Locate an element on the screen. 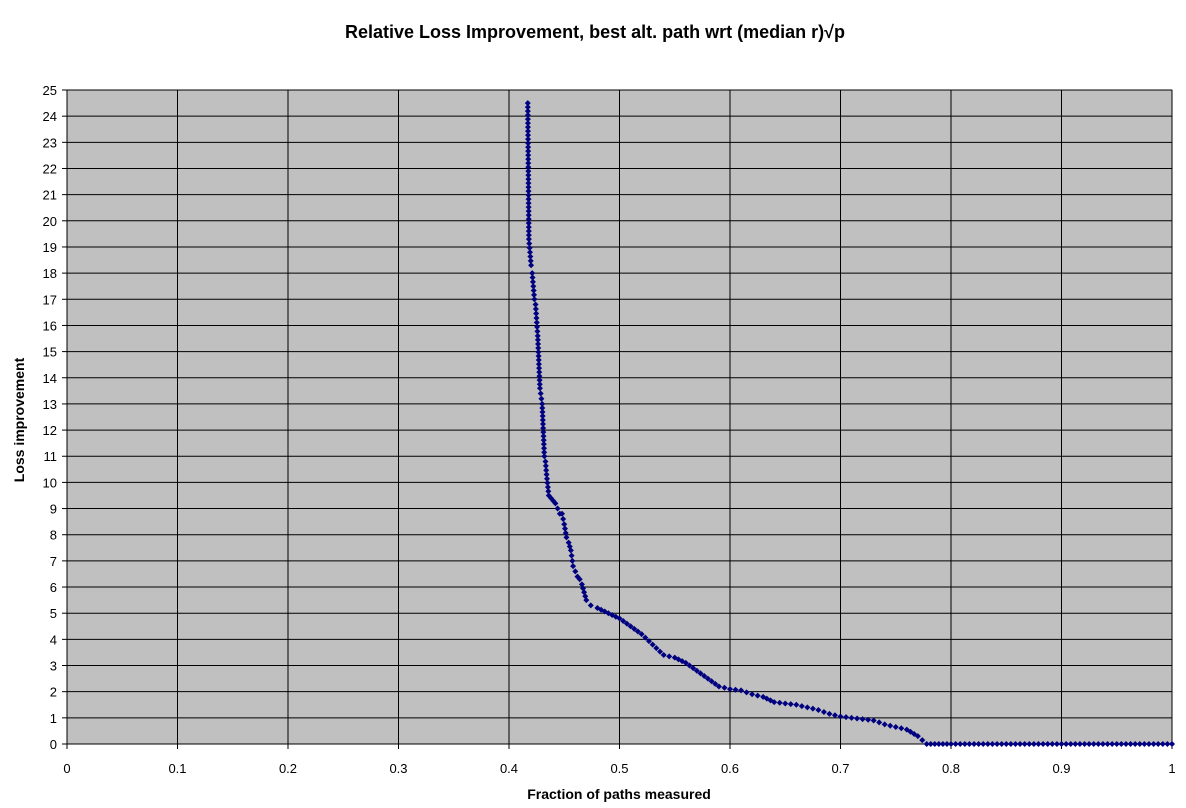 Image resolution: width=1186 pixels, height=808 pixels. x-tick-label: 0.2 is located at coordinates (288, 768).